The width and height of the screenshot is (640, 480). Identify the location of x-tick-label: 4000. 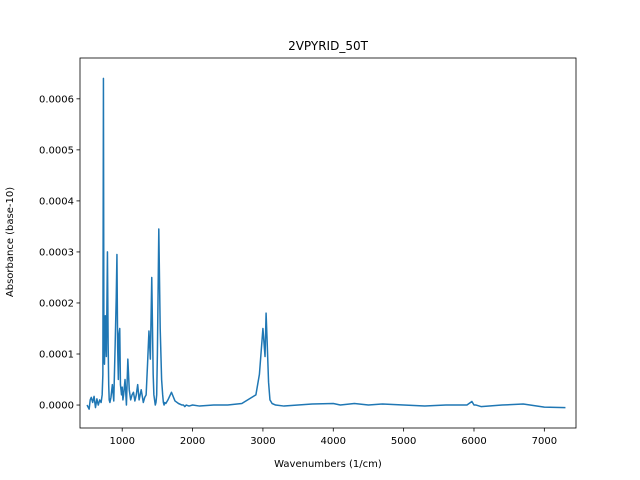
(333, 441).